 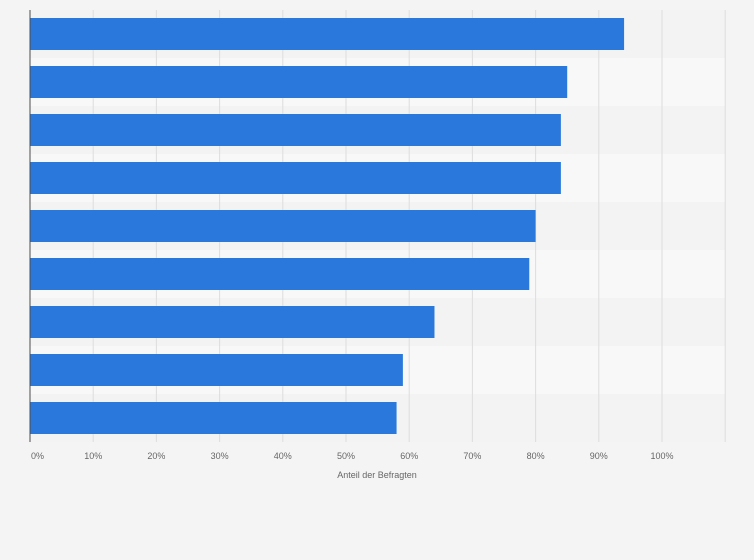 What do you see at coordinates (599, 456) in the screenshot?
I see `x-tick-label: 90%` at bounding box center [599, 456].